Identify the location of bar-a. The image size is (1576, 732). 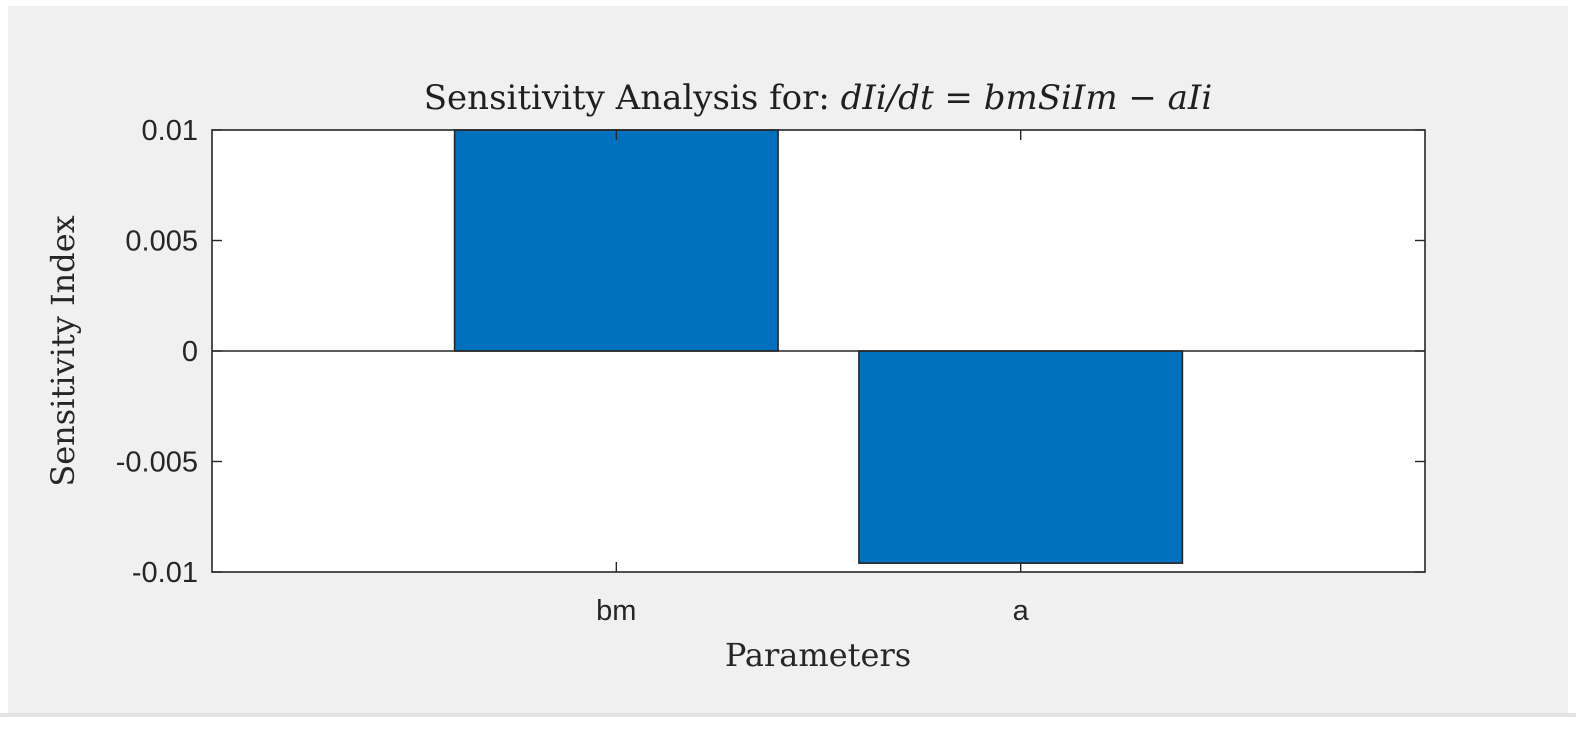
(1021, 457).